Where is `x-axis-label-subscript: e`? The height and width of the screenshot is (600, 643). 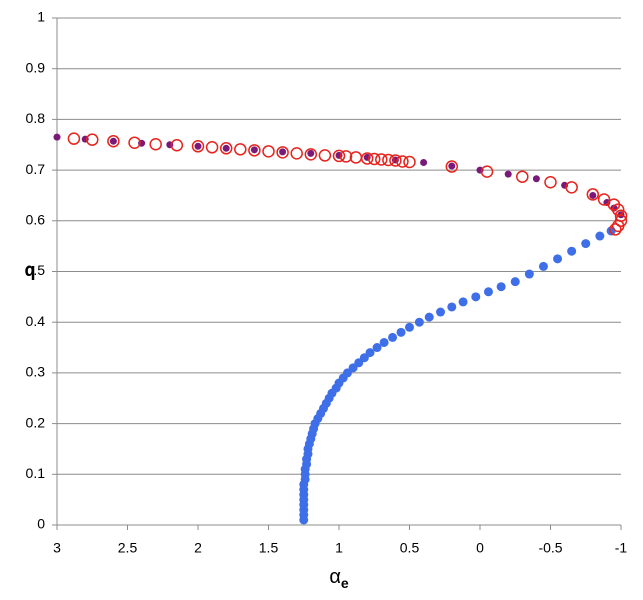
x-axis-label-subscript: e is located at coordinates (345, 583).